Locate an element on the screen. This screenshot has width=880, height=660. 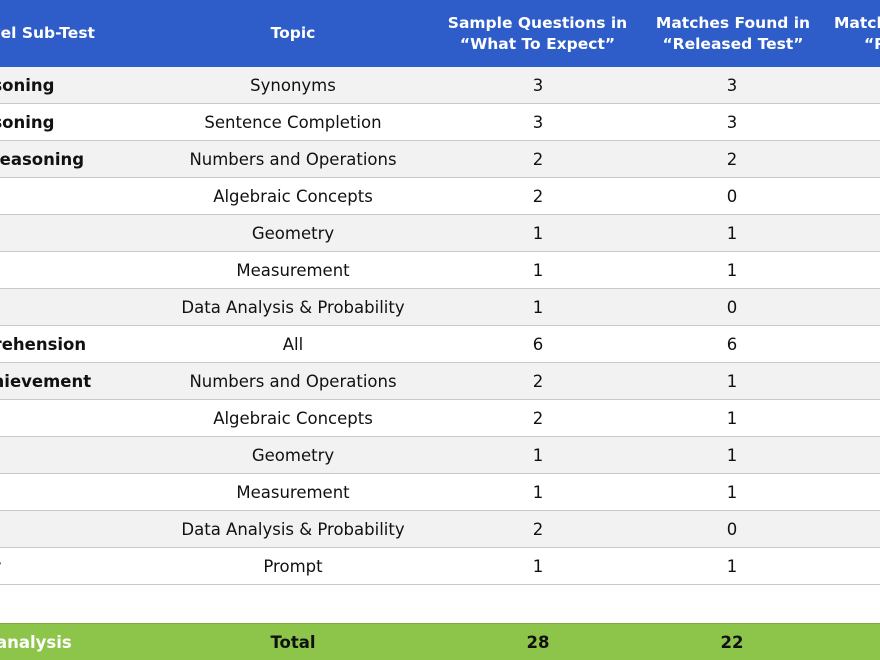
total-label: analysis is located at coordinates (36, 642).